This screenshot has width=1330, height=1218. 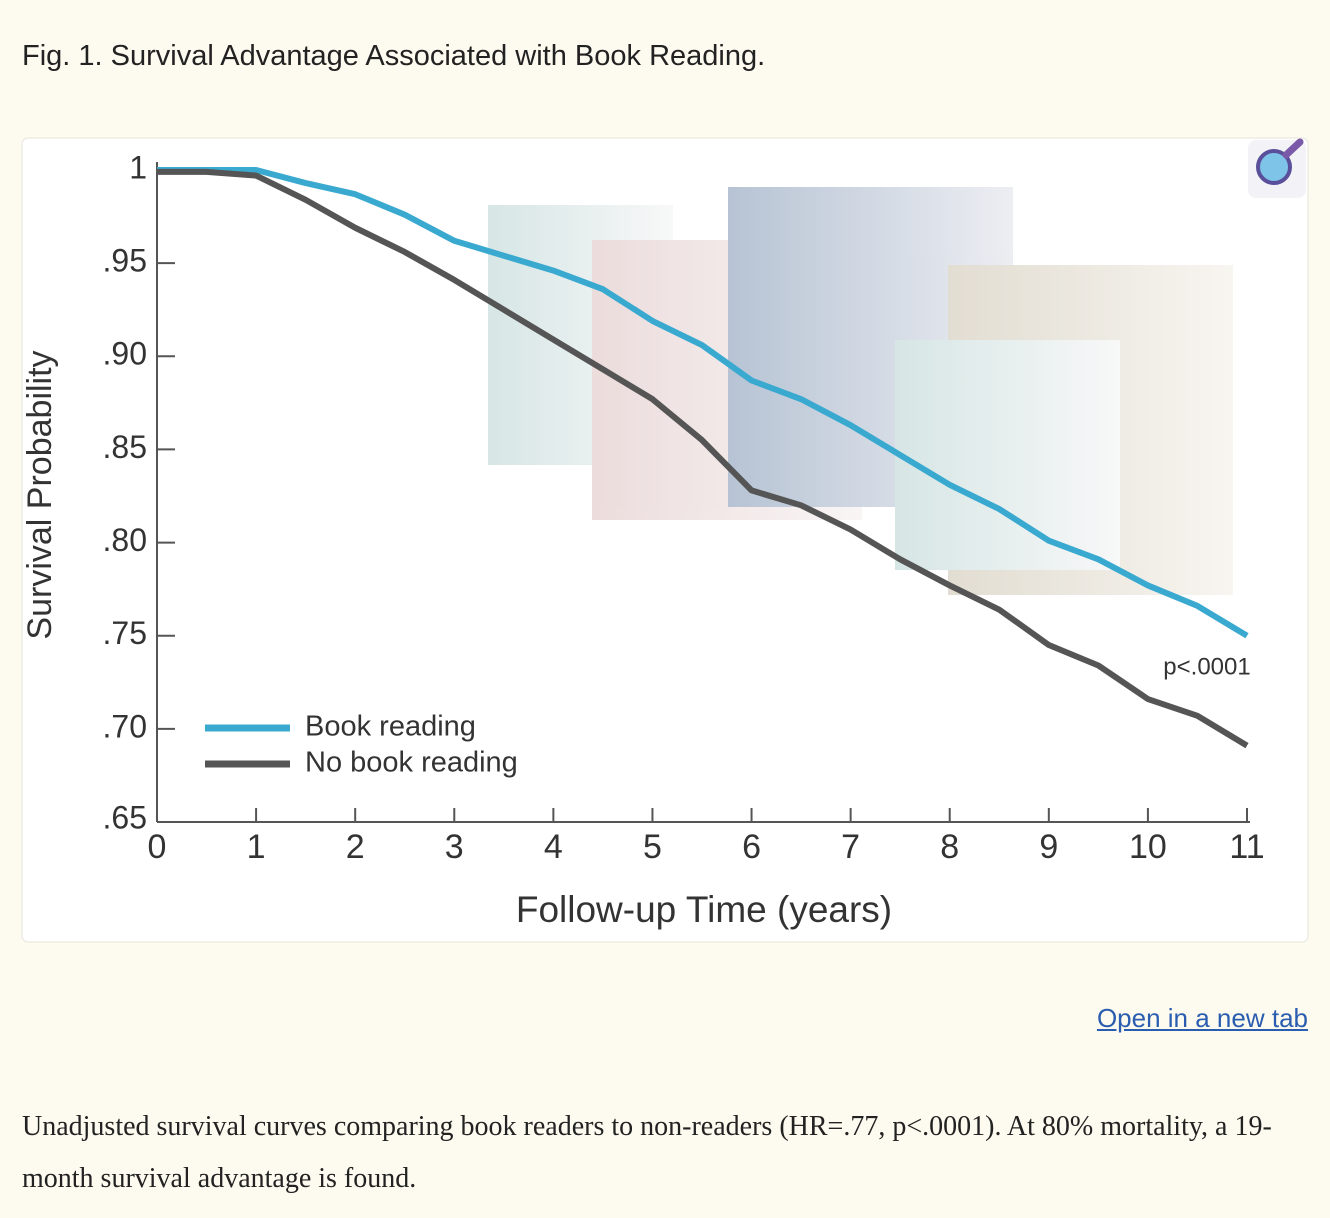 What do you see at coordinates (949, 847) in the screenshot?
I see `x-tick-label: 8` at bounding box center [949, 847].